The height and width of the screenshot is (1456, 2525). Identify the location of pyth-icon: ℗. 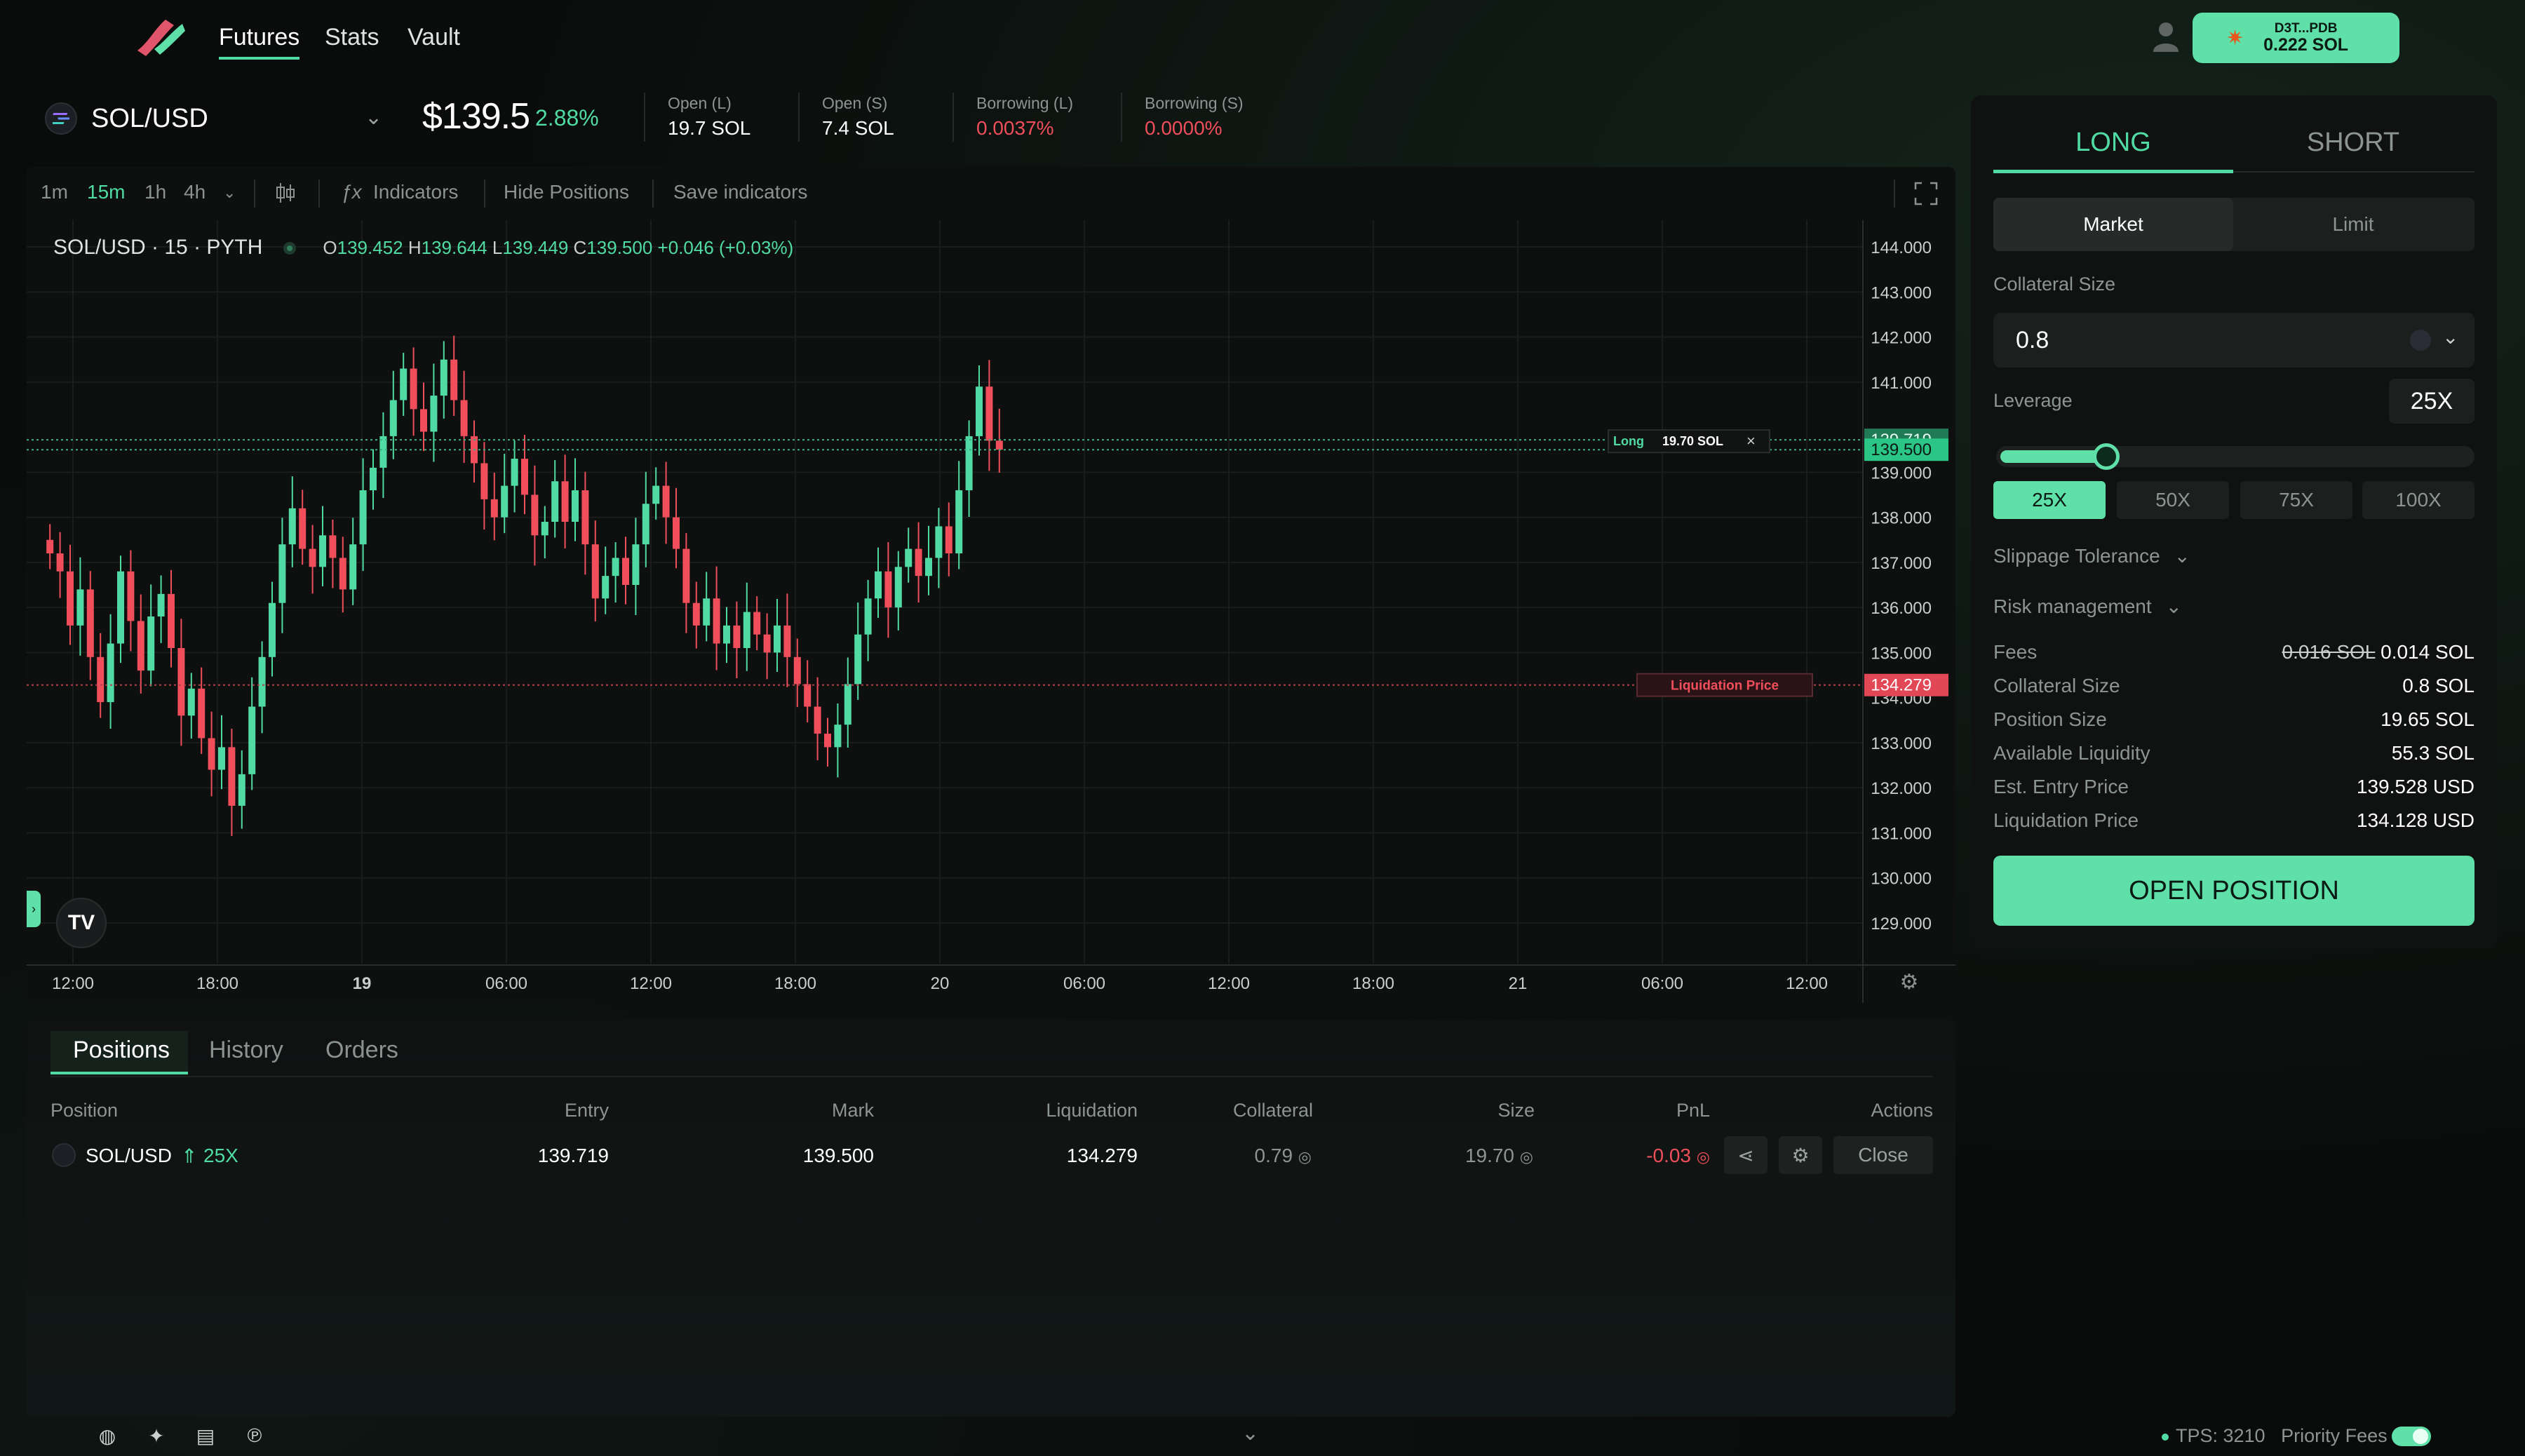
(254, 1435).